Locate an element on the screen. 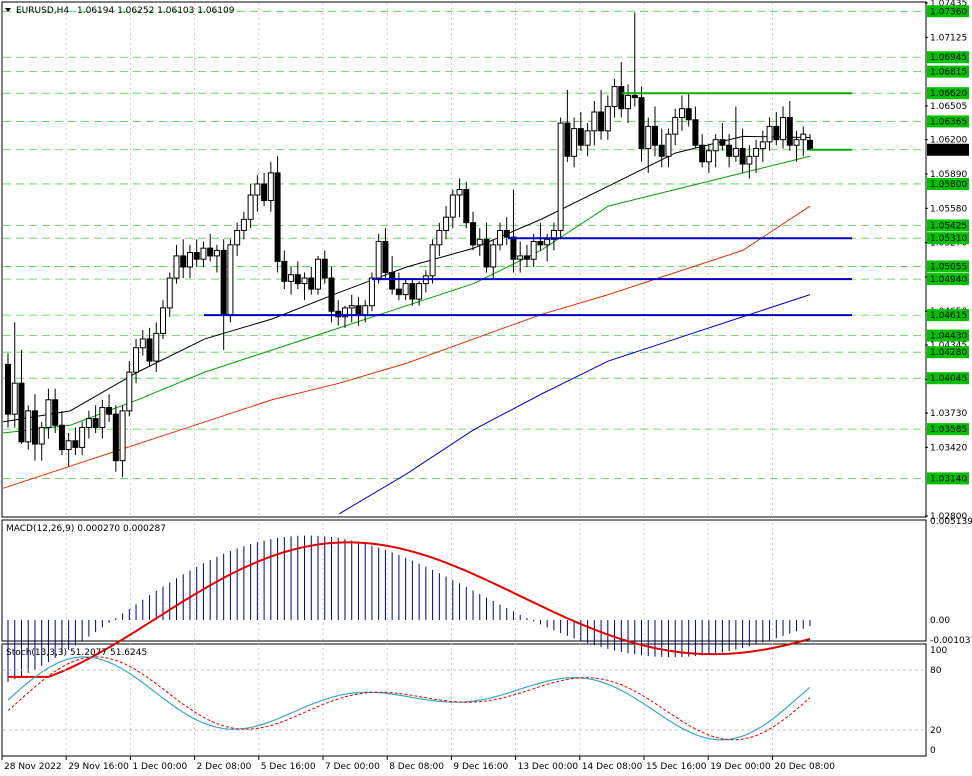  price-tag-label: 1.06815 is located at coordinates (948, 73).